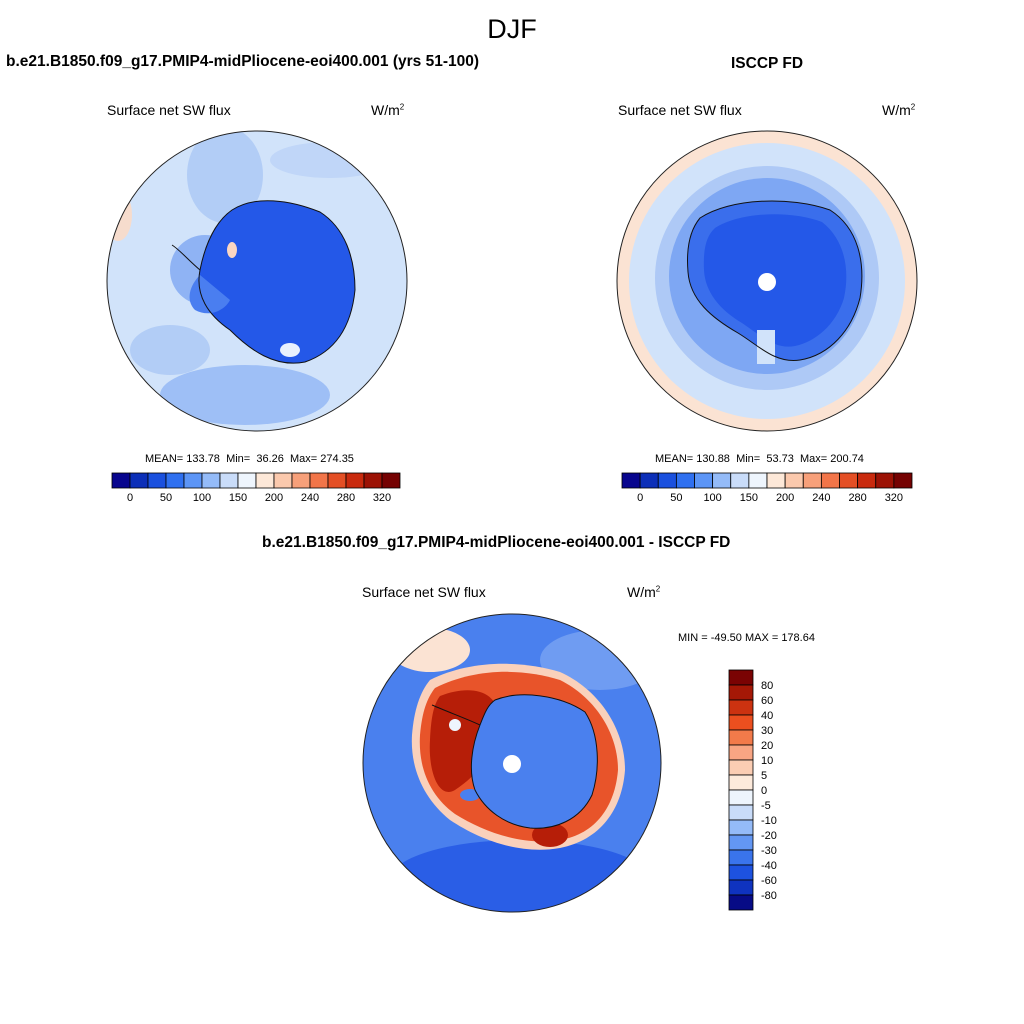 The image size is (1024, 1024). I want to click on panel1-variable-label: Surface net SW flux, so click(169, 110).